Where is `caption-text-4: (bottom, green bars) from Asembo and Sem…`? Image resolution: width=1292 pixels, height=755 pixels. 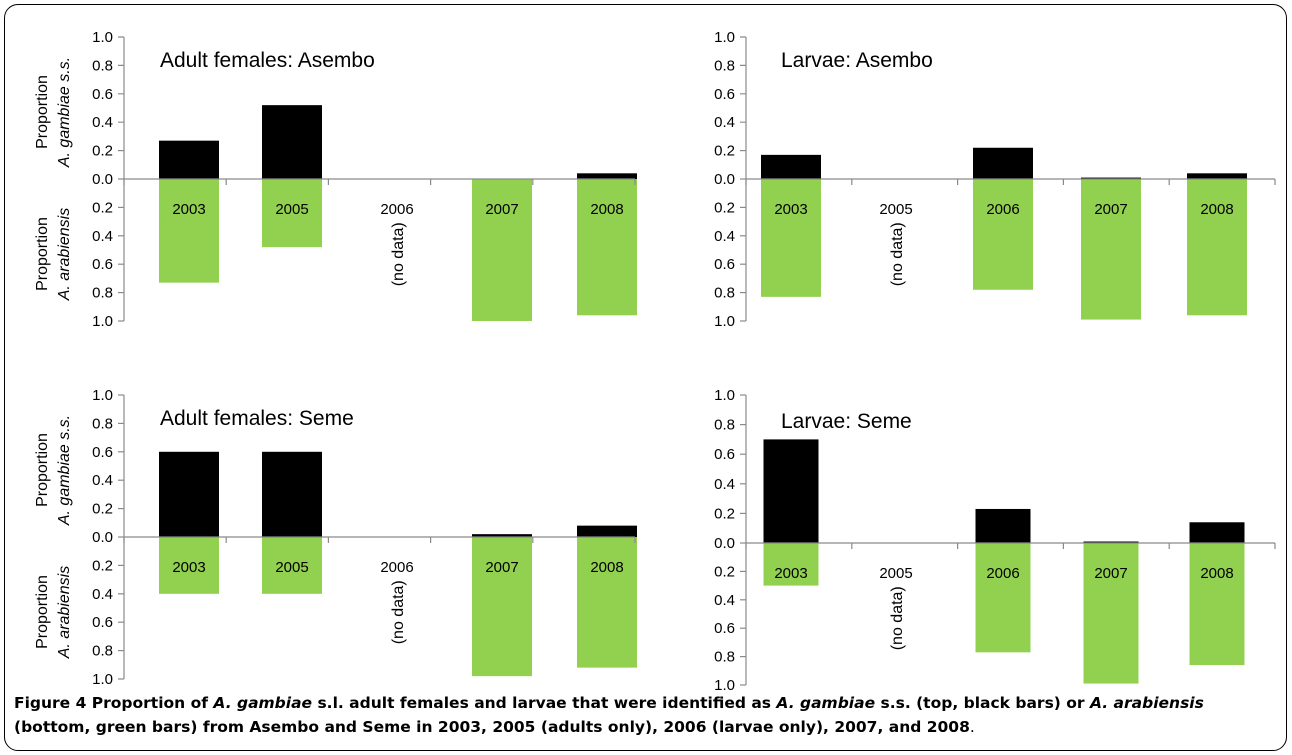 caption-text-4: (bottom, green bars) from Asembo and Sem… is located at coordinates (492, 727).